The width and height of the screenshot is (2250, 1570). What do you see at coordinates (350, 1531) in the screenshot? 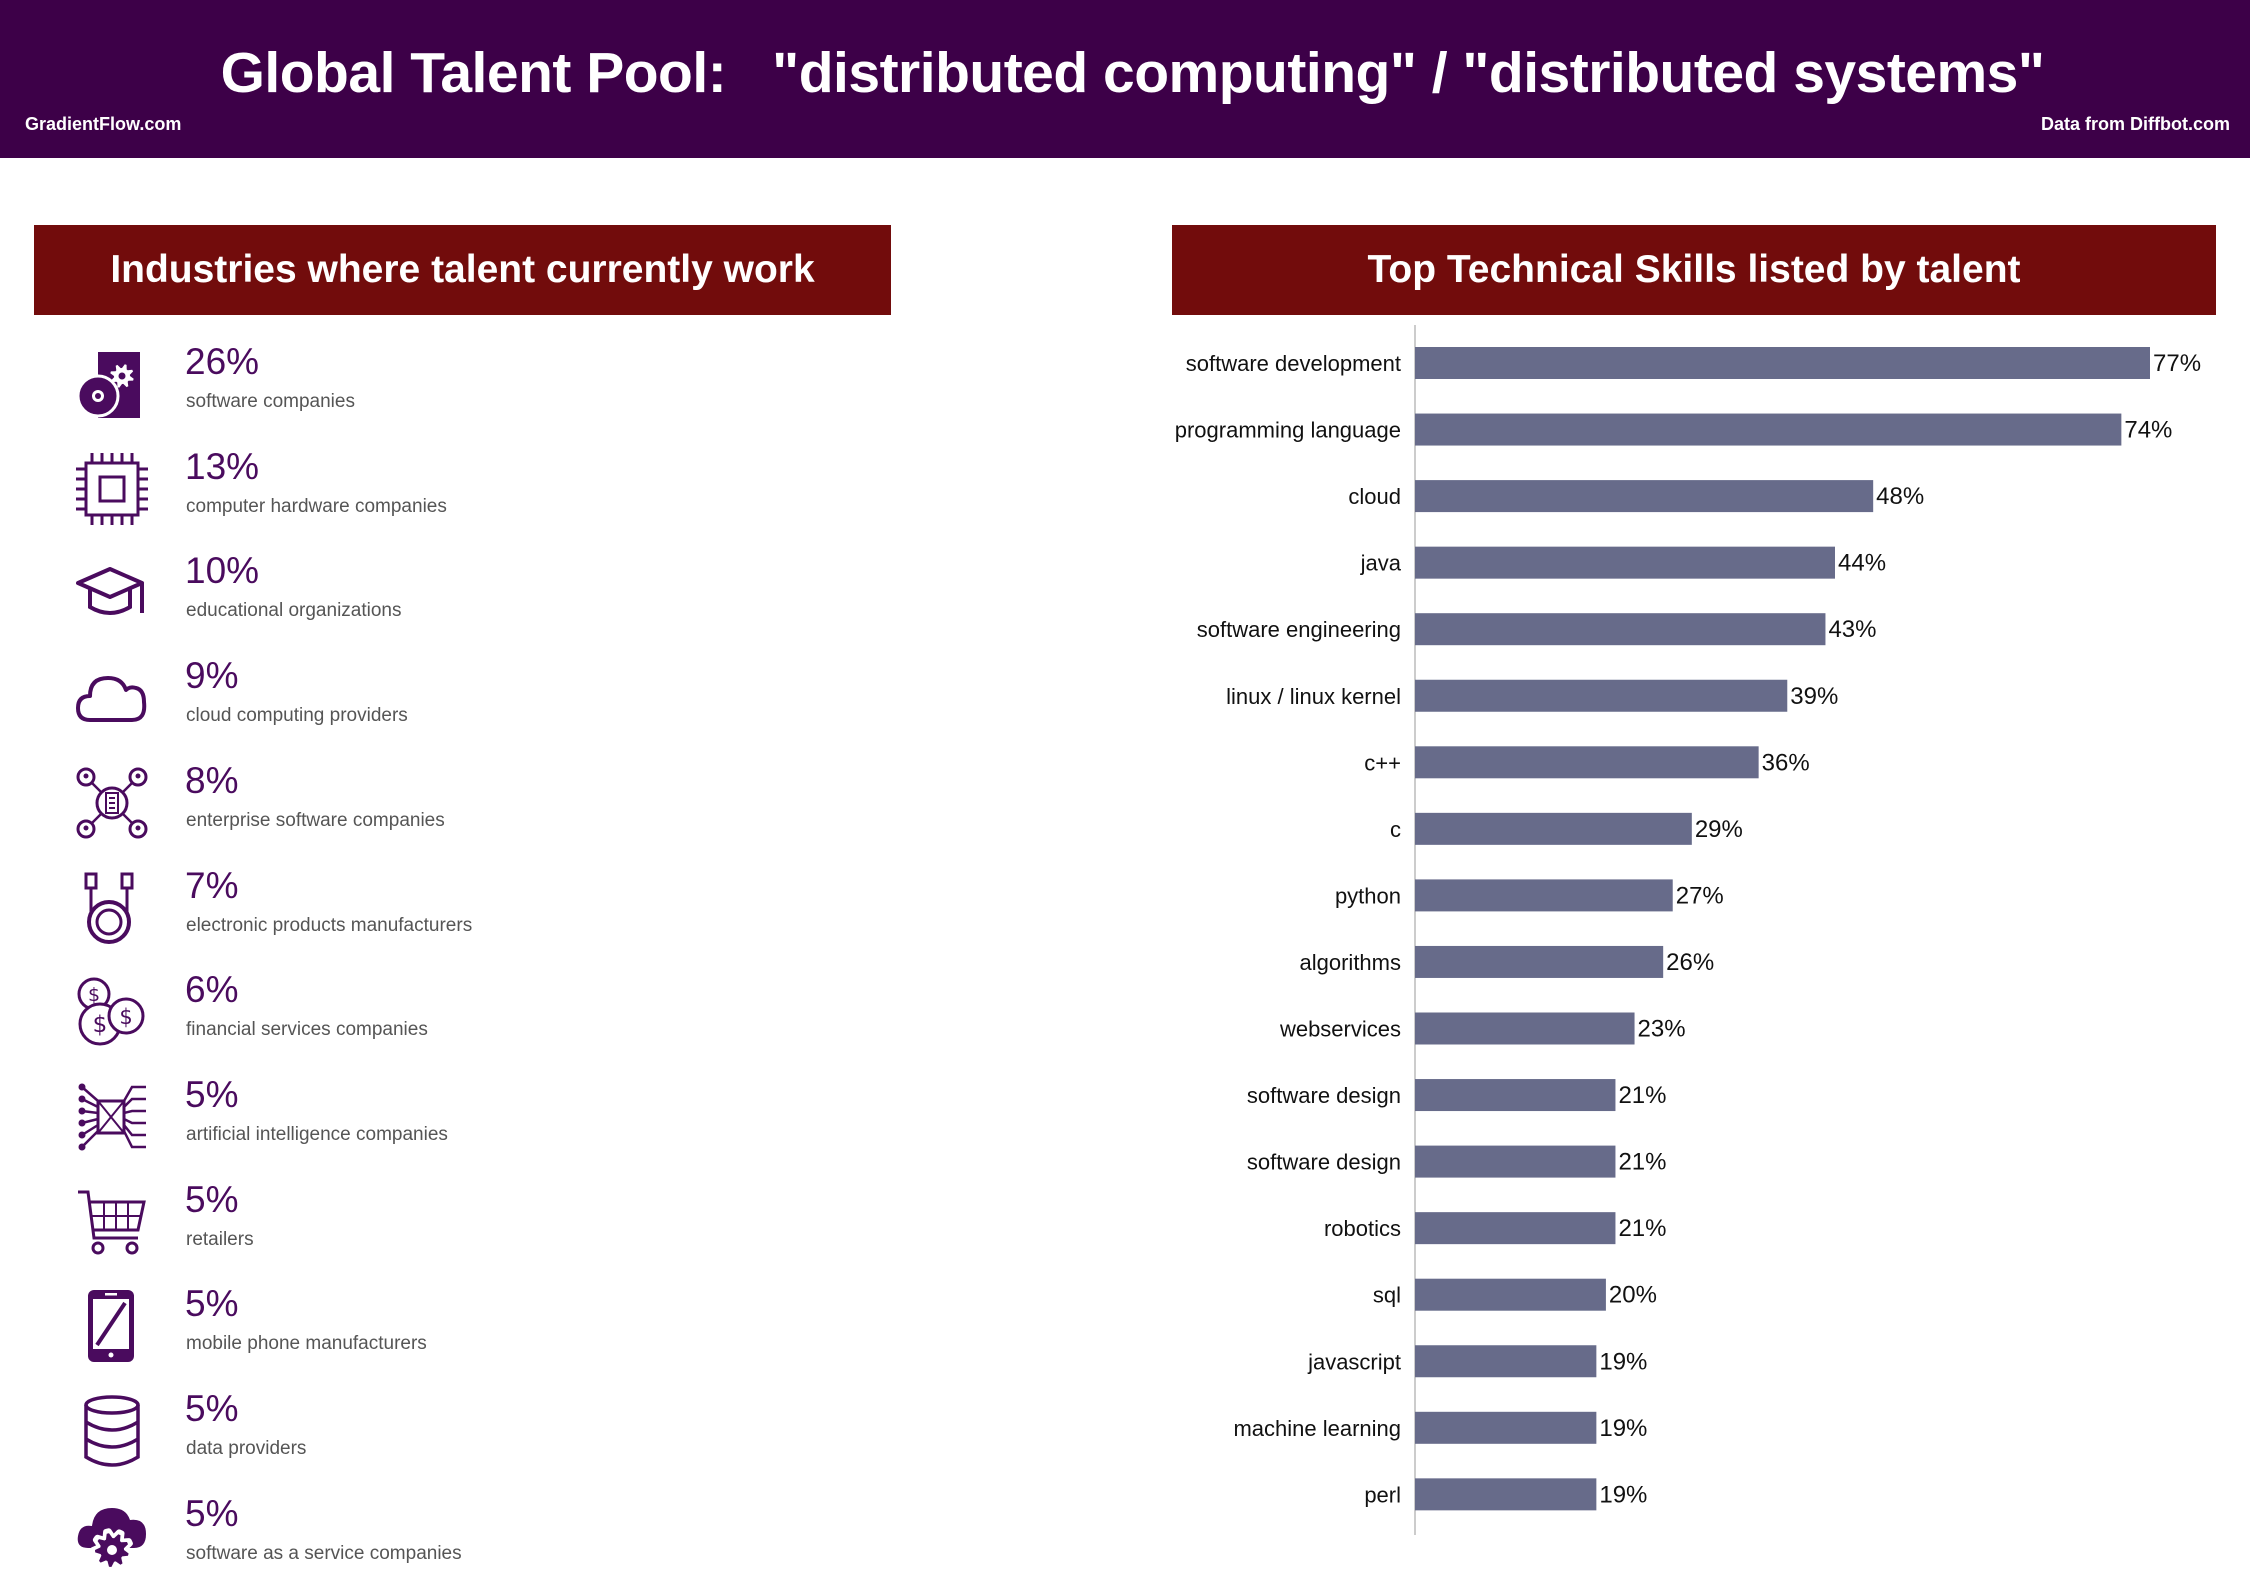
I see `industry-item: 5% software as a service companies` at bounding box center [350, 1531].